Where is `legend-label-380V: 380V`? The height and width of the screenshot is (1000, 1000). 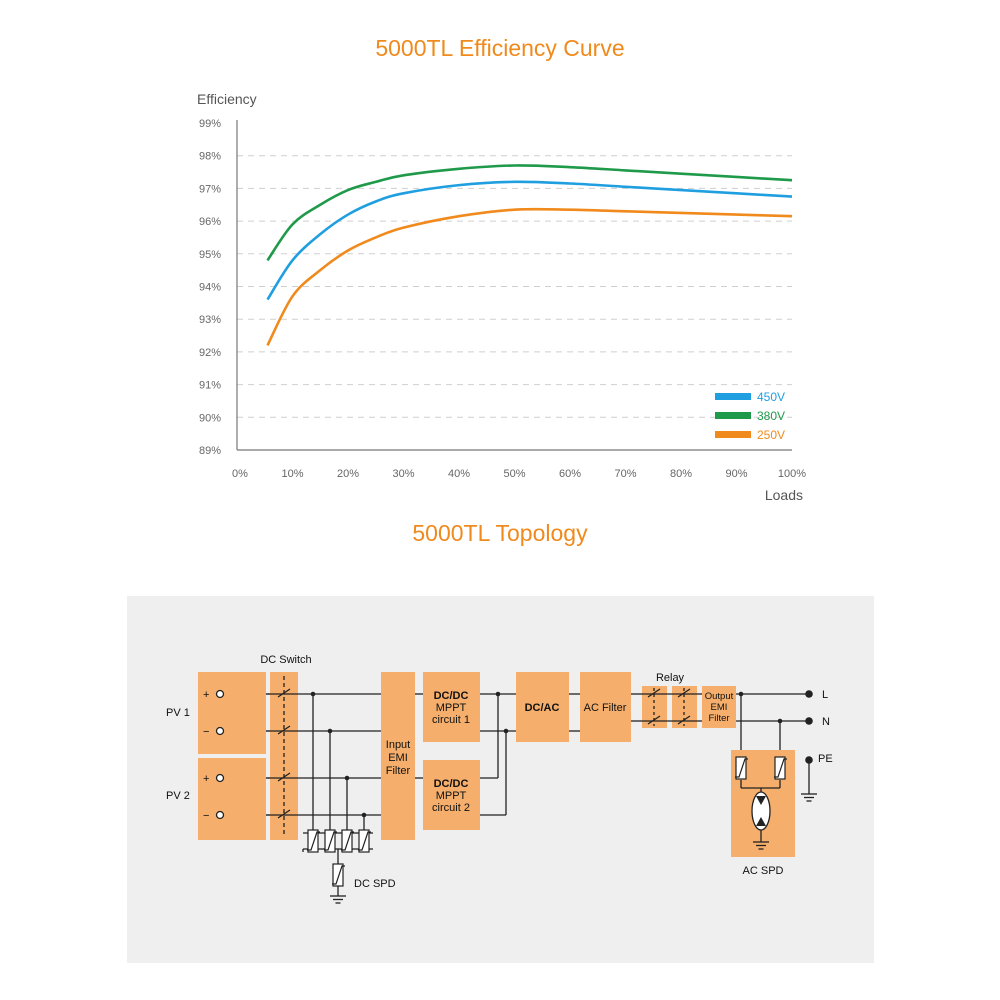
legend-label-380V: 380V is located at coordinates (771, 416).